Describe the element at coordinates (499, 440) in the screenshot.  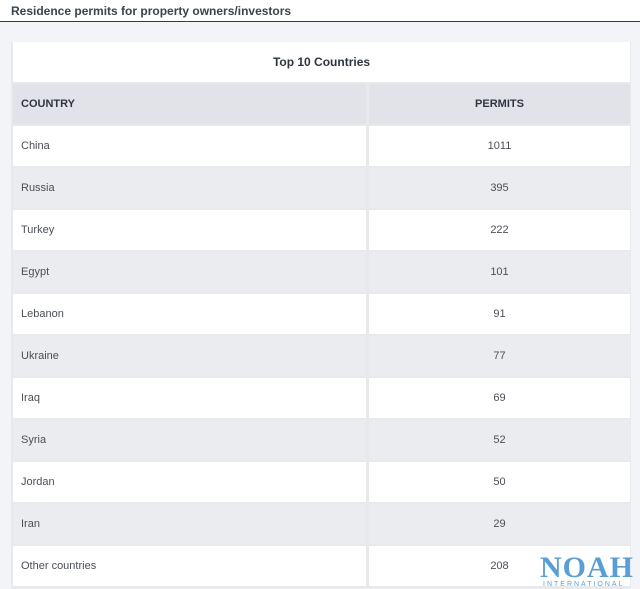
I see `permits-cell: 52` at that location.